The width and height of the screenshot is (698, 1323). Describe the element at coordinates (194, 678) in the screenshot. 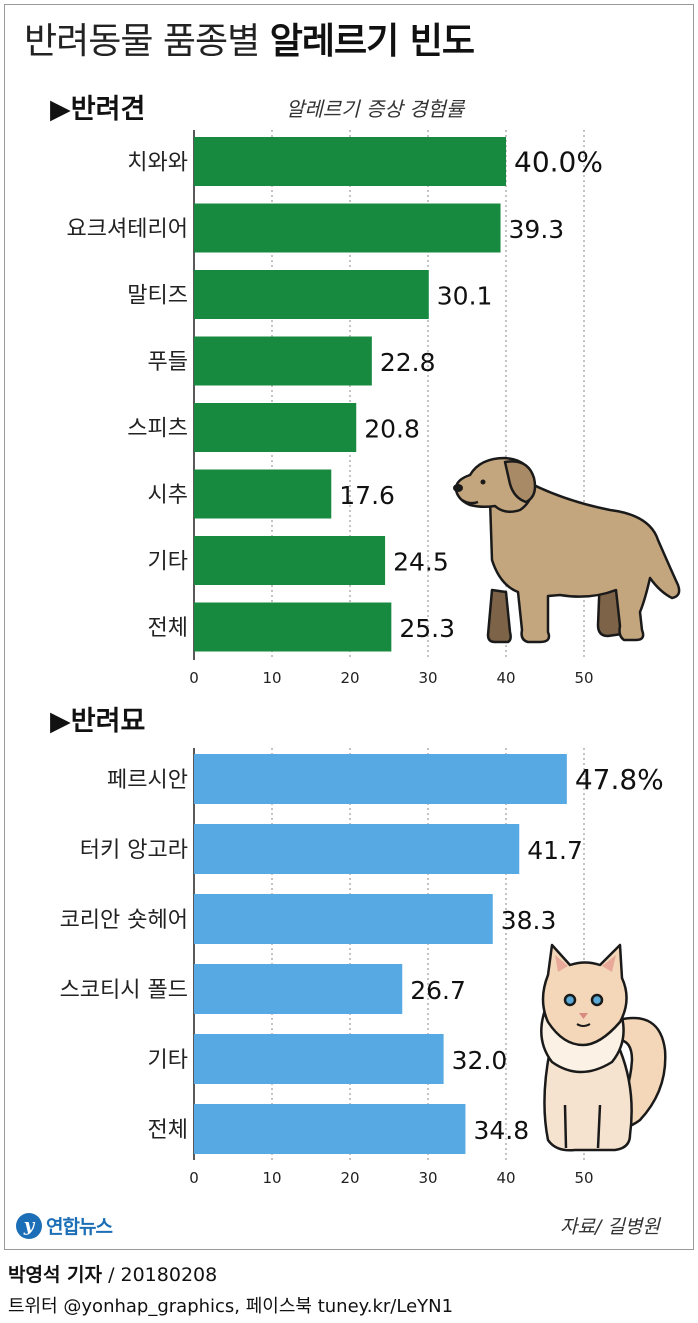

I see `dog-tick-label: 0` at that location.